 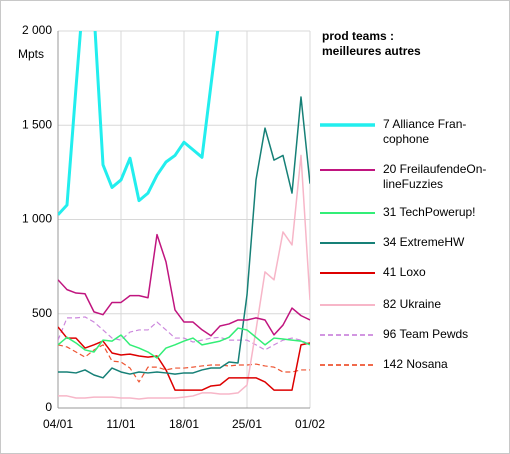 What do you see at coordinates (310, 424) in the screenshot?
I see `x-tick-label: 01/02` at bounding box center [310, 424].